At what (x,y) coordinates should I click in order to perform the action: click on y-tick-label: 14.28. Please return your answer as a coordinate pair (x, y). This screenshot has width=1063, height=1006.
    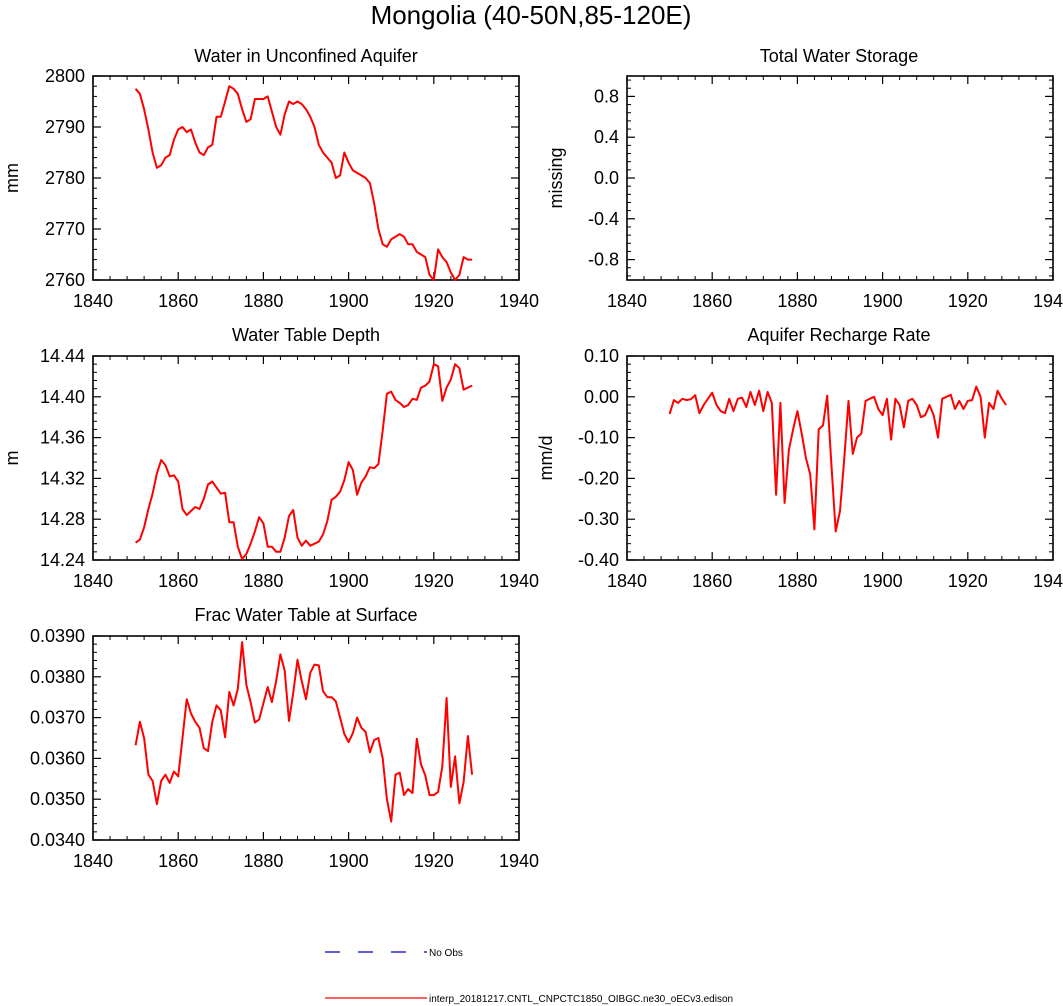
    Looking at the image, I should click on (62, 519).